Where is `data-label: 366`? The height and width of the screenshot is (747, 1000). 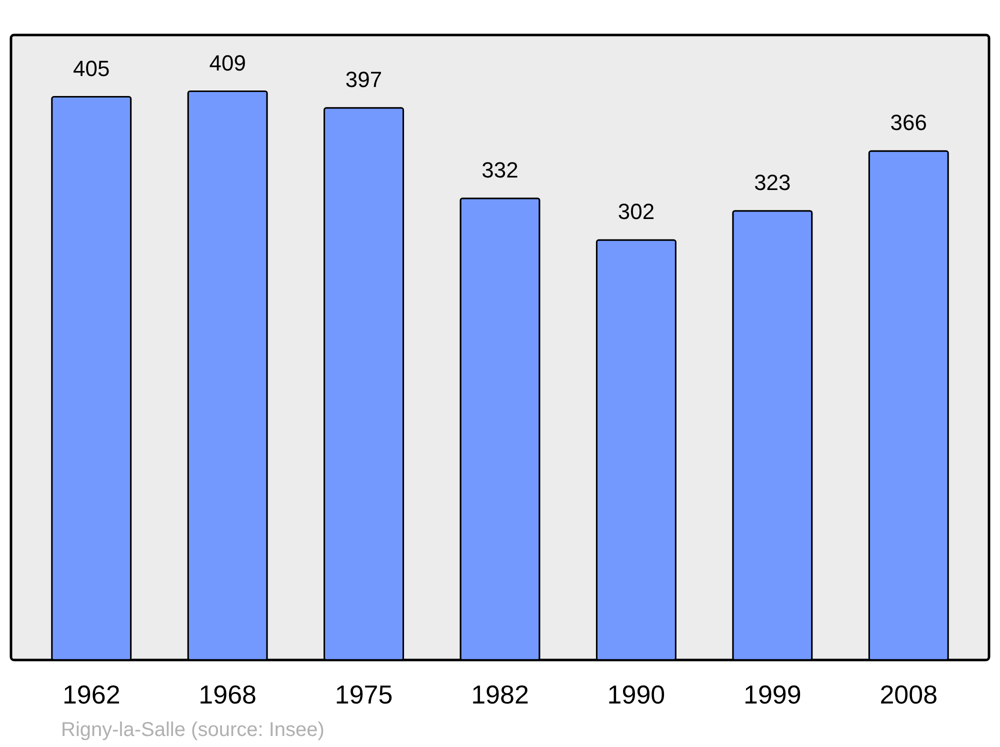 data-label: 366 is located at coordinates (908, 123).